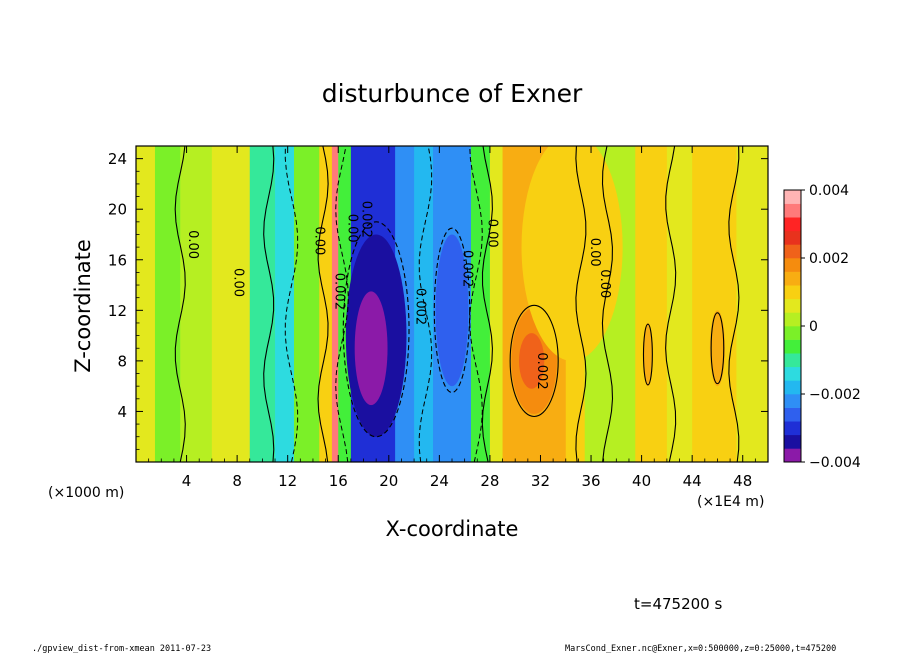 The width and height of the screenshot is (904, 654). What do you see at coordinates (371, 348) in the screenshot?
I see `min-core-inner` at bounding box center [371, 348].